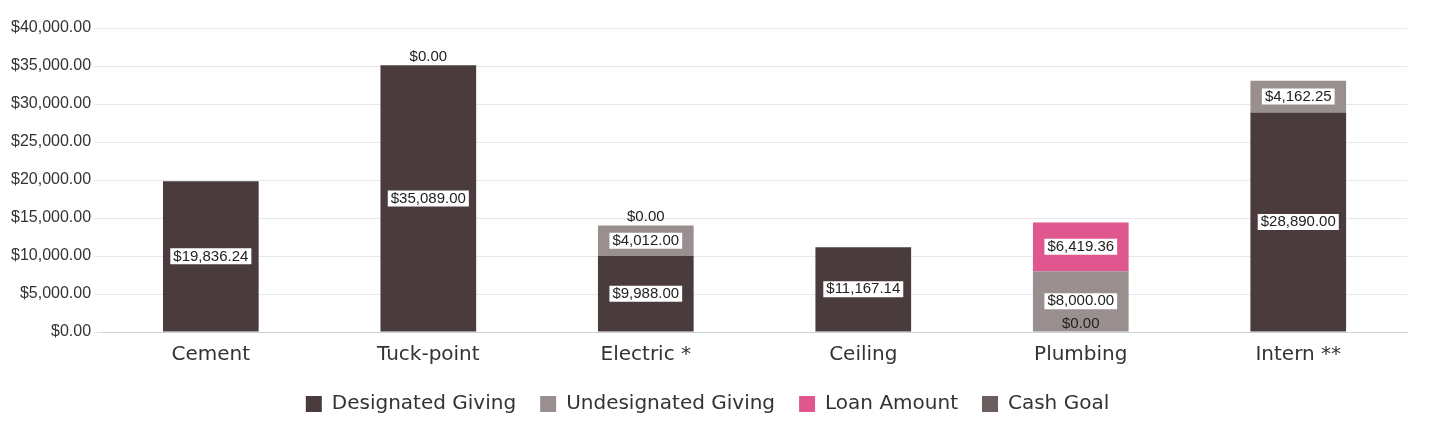  What do you see at coordinates (892, 402) in the screenshot?
I see `legend-label: Loan Amount` at bounding box center [892, 402].